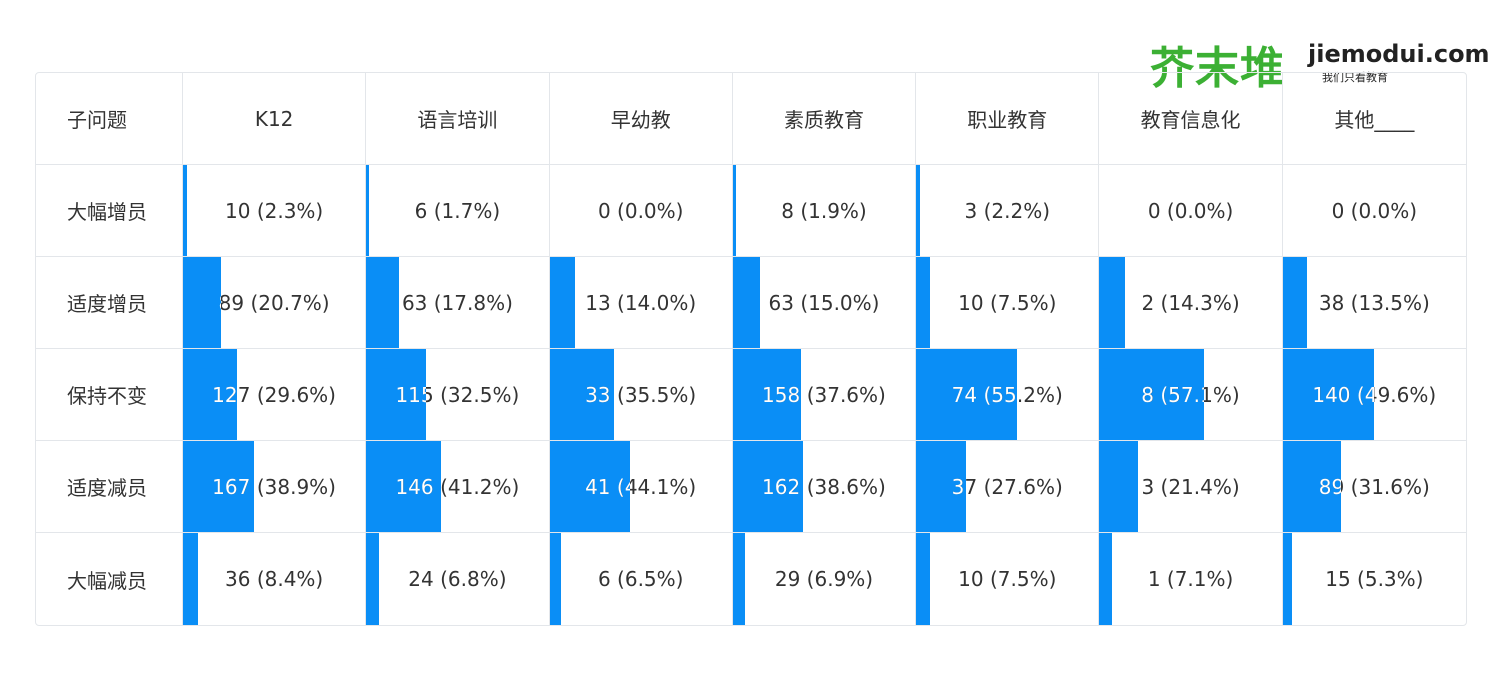 This screenshot has height=700, width=1500. What do you see at coordinates (97, 120) in the screenshot?
I see `header-text: 子问题` at bounding box center [97, 120].